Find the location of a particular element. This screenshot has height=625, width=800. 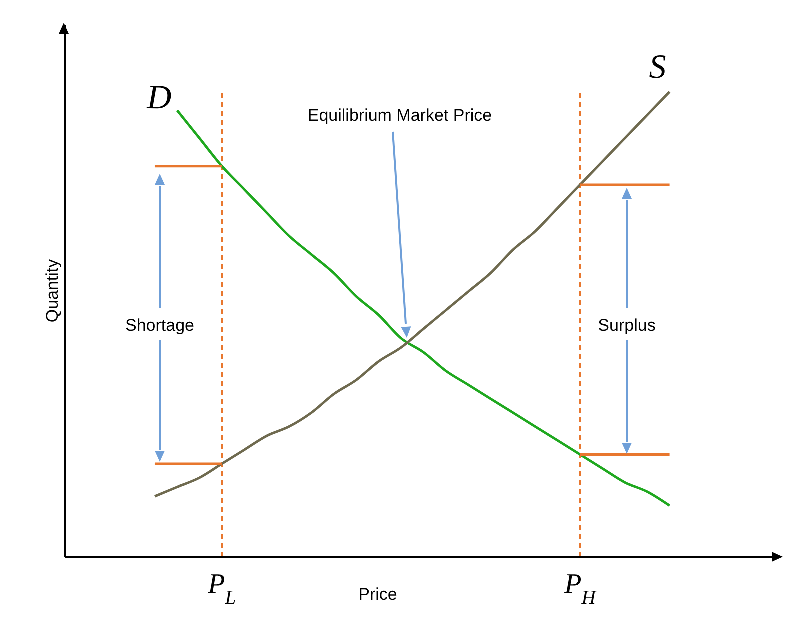

x-tick-label: P$_{L}$ is located at coordinates (221, 588).